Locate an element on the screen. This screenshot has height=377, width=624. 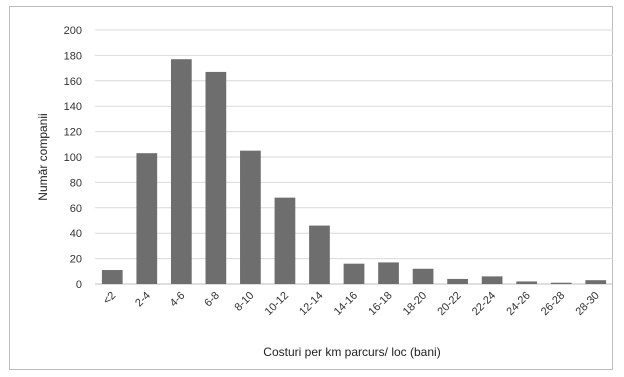
y-tick-label: 0 is located at coordinates (79, 285).